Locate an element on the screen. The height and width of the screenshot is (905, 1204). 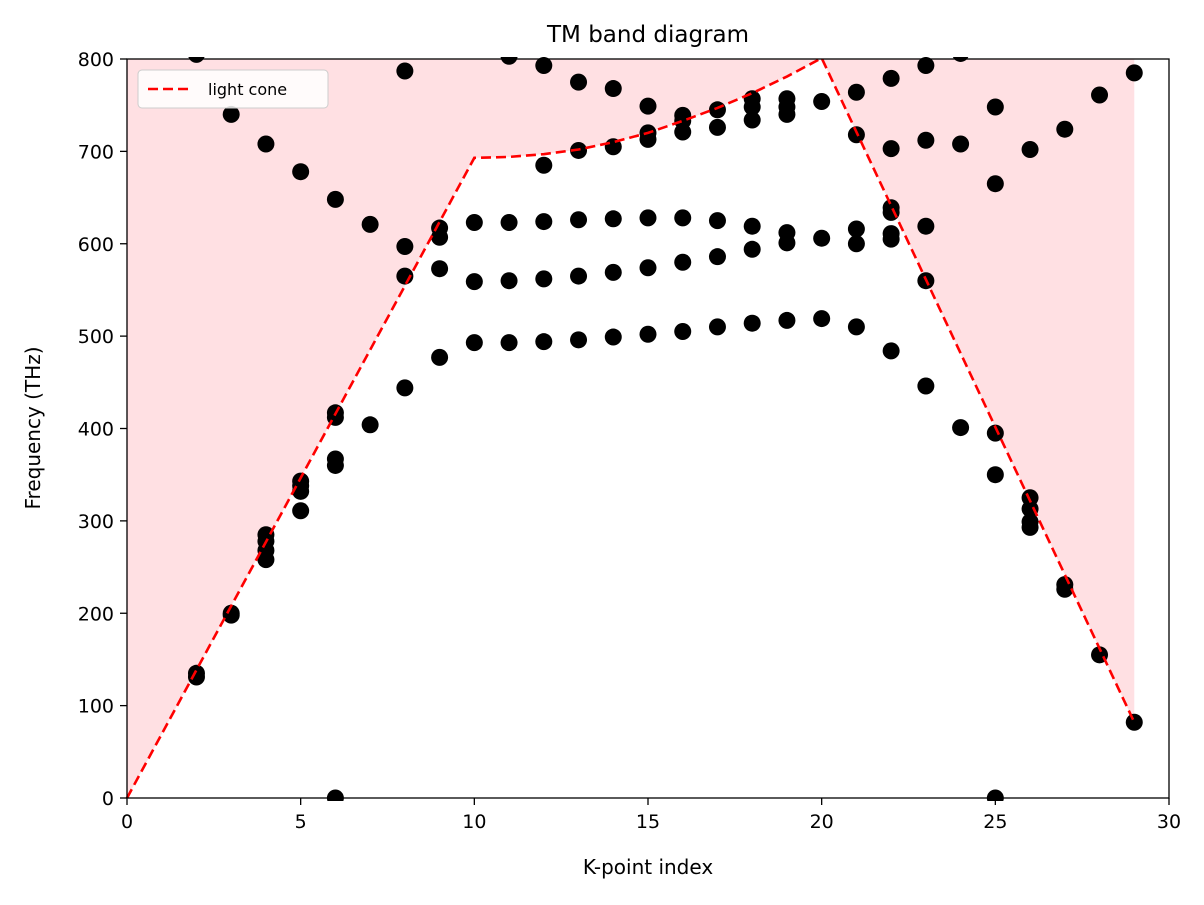
x-tick-label: 20 is located at coordinates (822, 822).